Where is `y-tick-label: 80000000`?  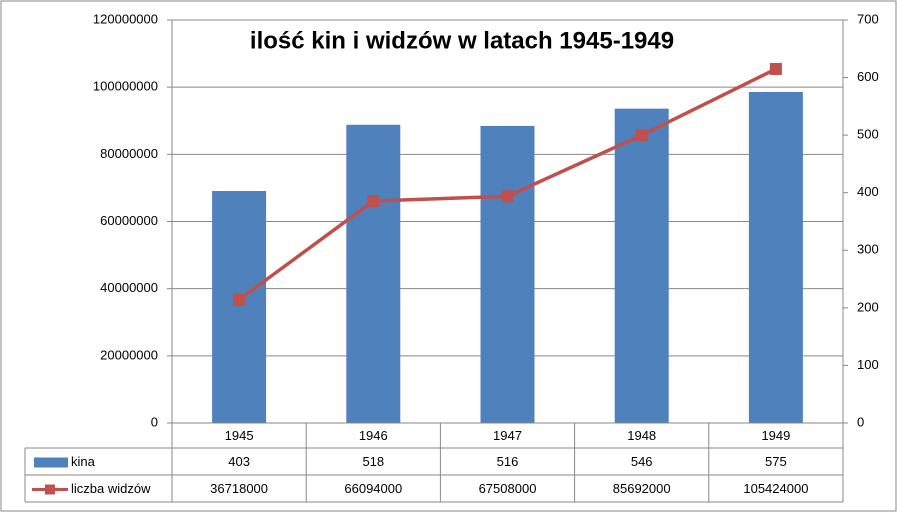
y-tick-label: 80000000 is located at coordinates (129, 153).